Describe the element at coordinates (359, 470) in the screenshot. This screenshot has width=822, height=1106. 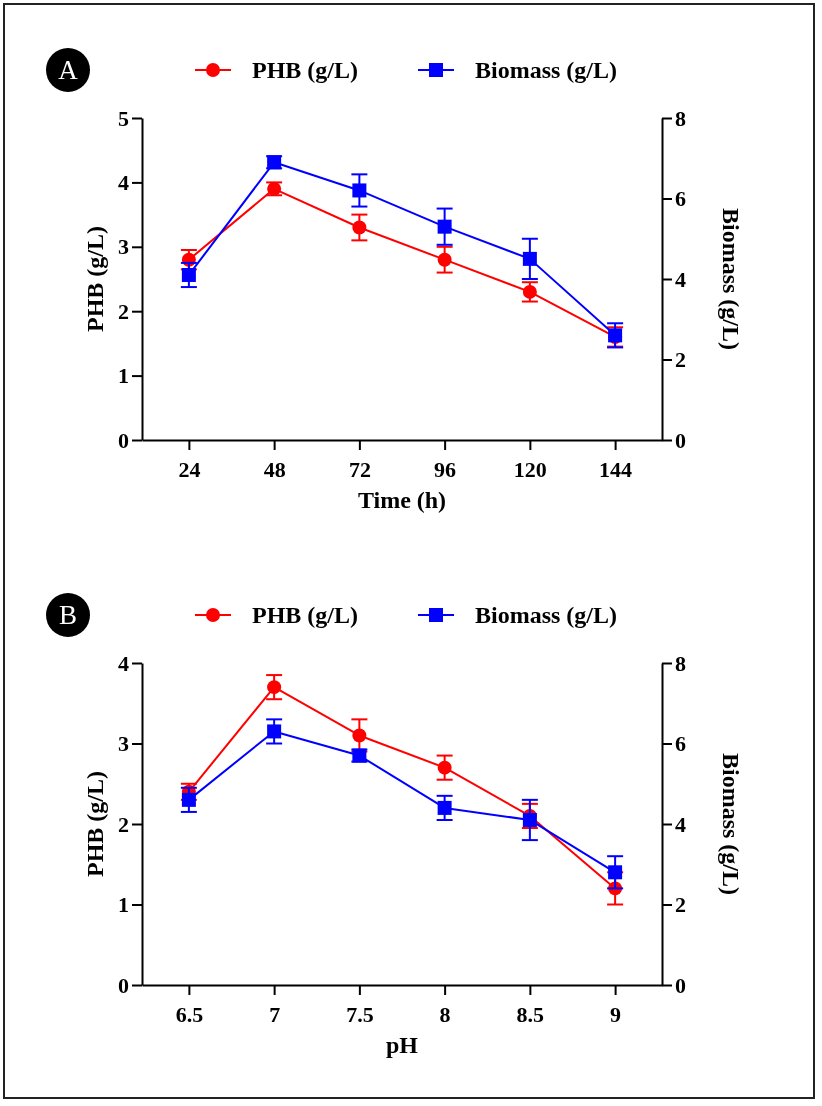
I see `x-tick-label: 72` at that location.